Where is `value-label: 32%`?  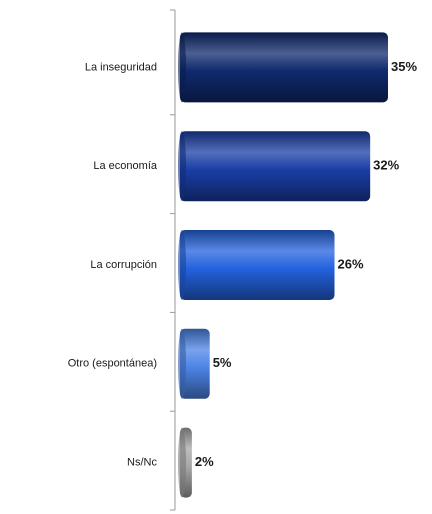 value-label: 32% is located at coordinates (386, 165).